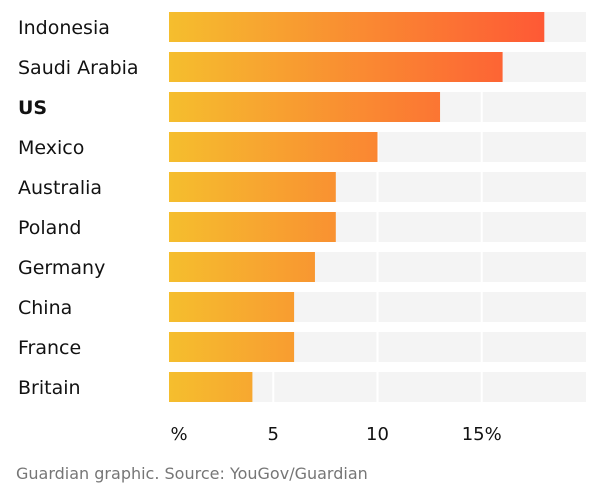 The image size is (602, 493). I want to click on category-label-france: France, so click(49, 348).